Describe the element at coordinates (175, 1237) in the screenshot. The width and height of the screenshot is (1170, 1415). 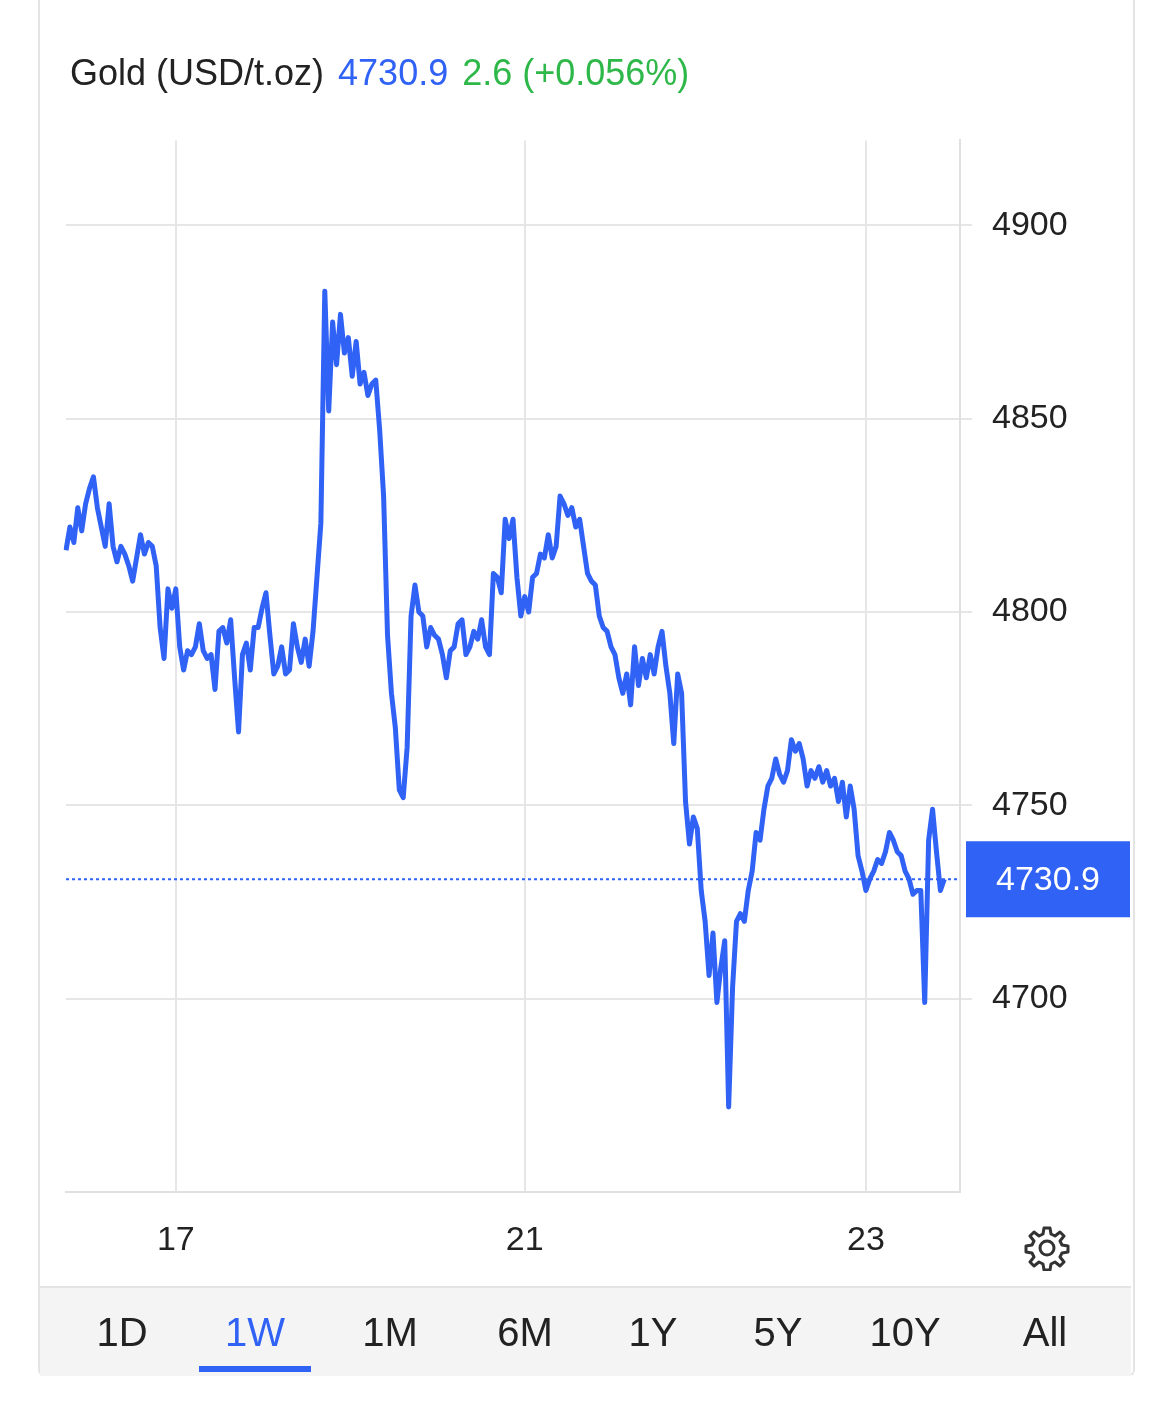
I see `x-tick-label: 17` at that location.